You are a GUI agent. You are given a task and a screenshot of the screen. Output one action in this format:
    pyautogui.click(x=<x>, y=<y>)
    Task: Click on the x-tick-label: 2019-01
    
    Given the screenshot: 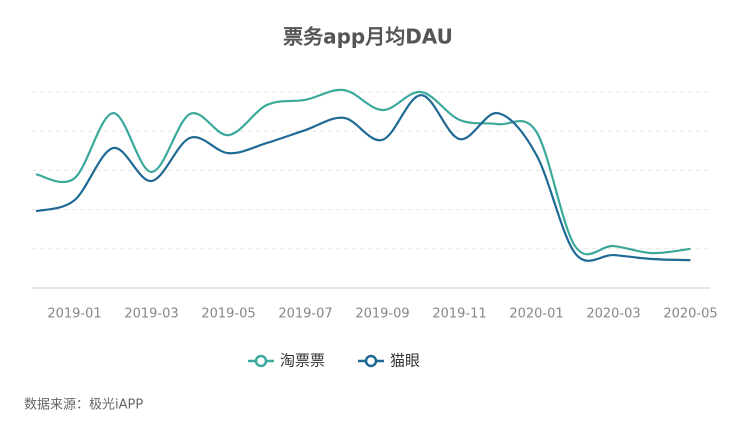 What is the action you would take?
    pyautogui.click(x=74, y=314)
    